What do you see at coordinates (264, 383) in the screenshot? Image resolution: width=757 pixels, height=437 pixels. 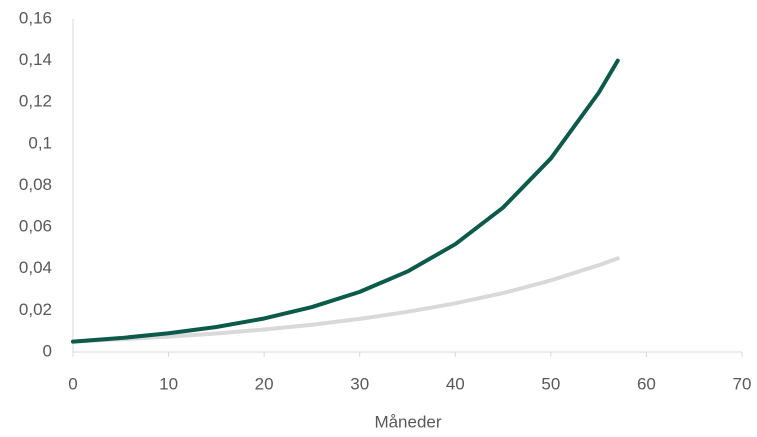 I see `x-tick-label: 20` at bounding box center [264, 383].